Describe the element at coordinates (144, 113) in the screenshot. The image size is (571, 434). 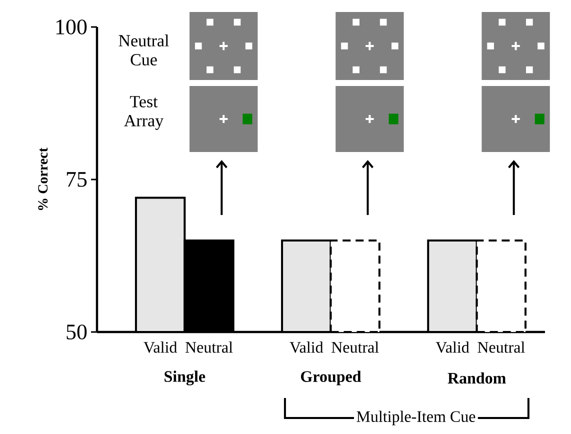
I see `annotation: Test Array` at that location.